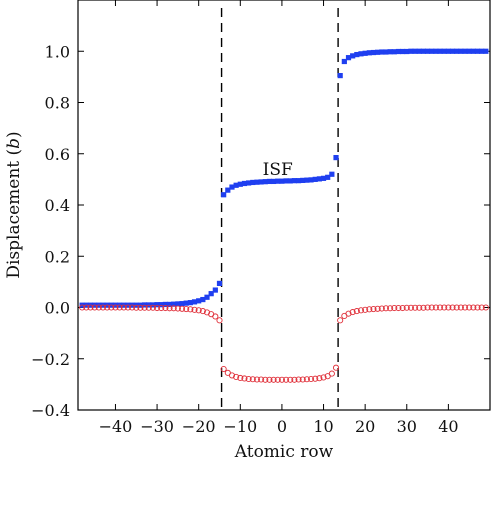 The image size is (491, 516). What do you see at coordinates (284, 452) in the screenshot?
I see `x-axis-title: Atomic row` at bounding box center [284, 452].